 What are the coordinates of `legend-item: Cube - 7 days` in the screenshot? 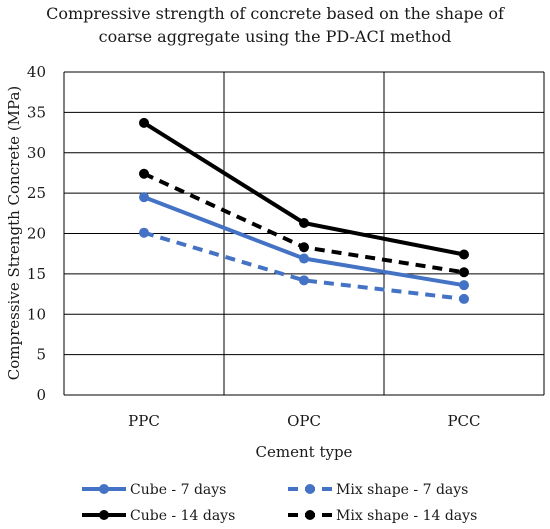 It's located at (154, 490).